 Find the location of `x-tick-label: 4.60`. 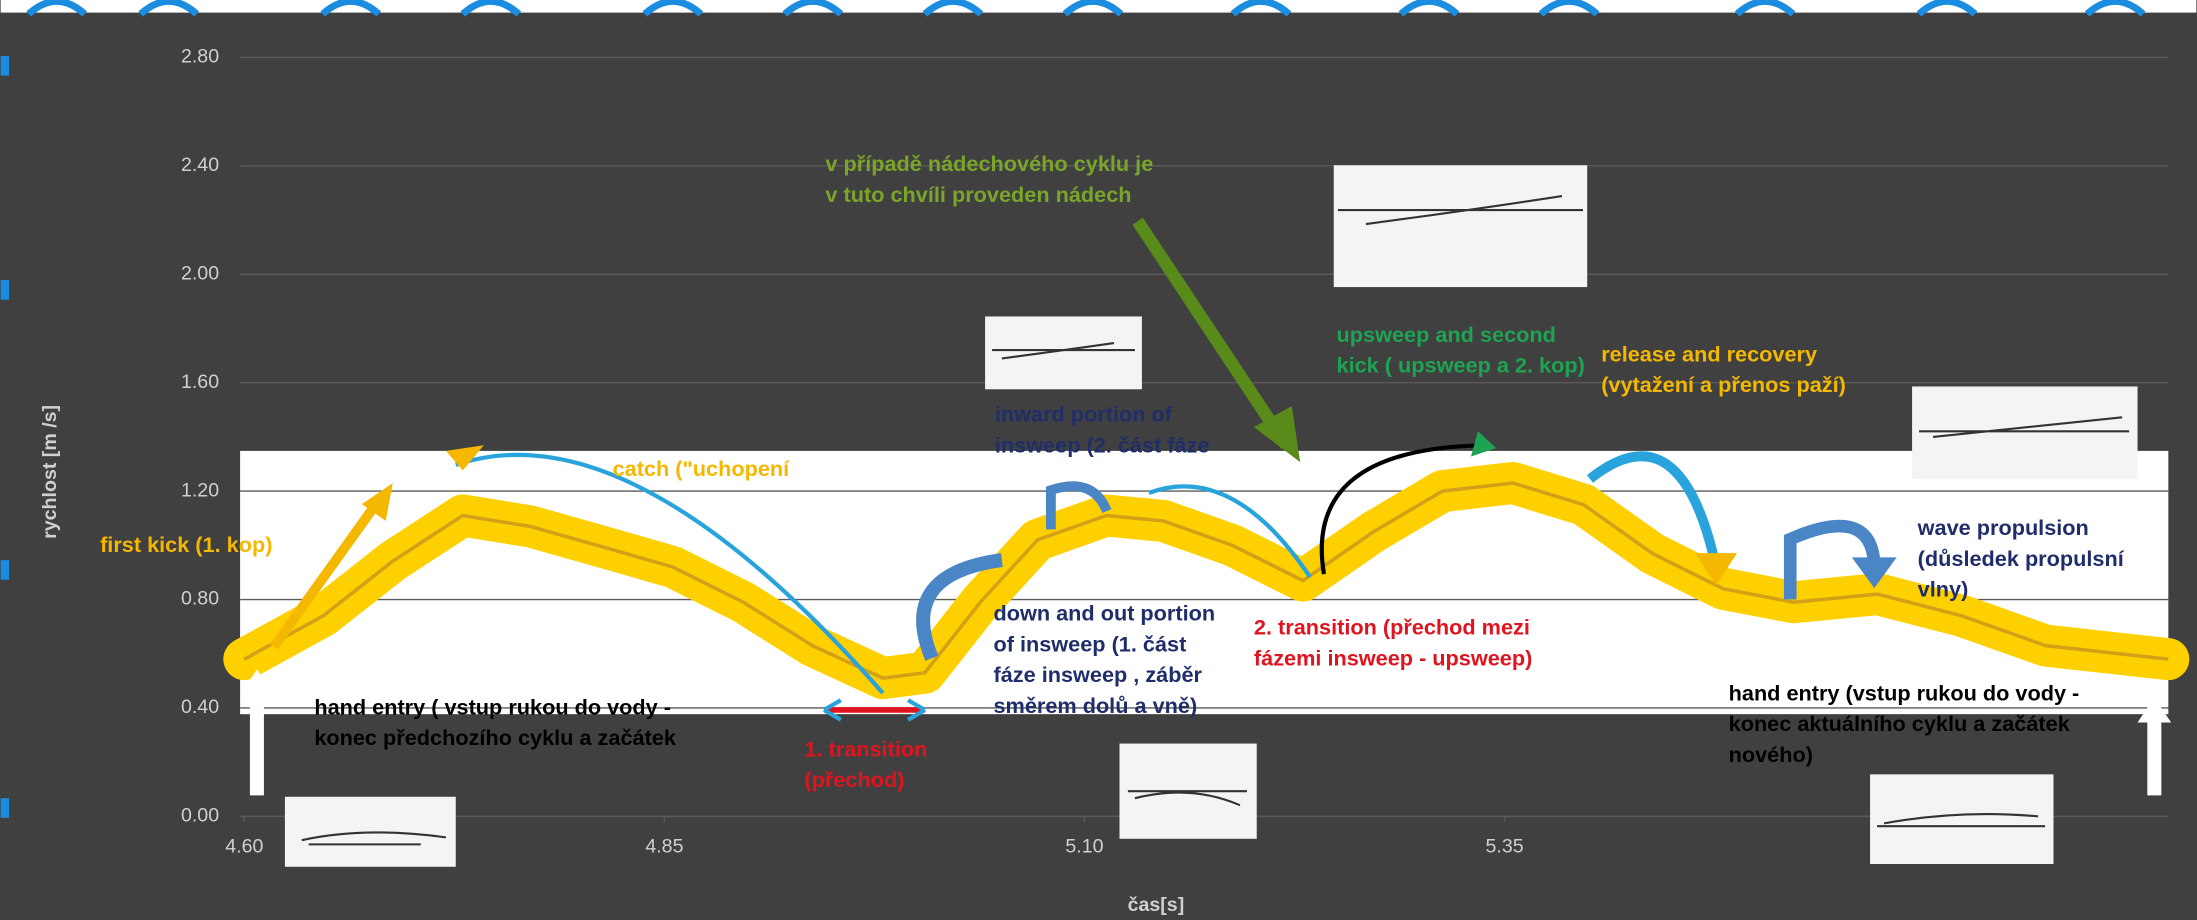

x-tick-label: 4.60 is located at coordinates (244, 846).